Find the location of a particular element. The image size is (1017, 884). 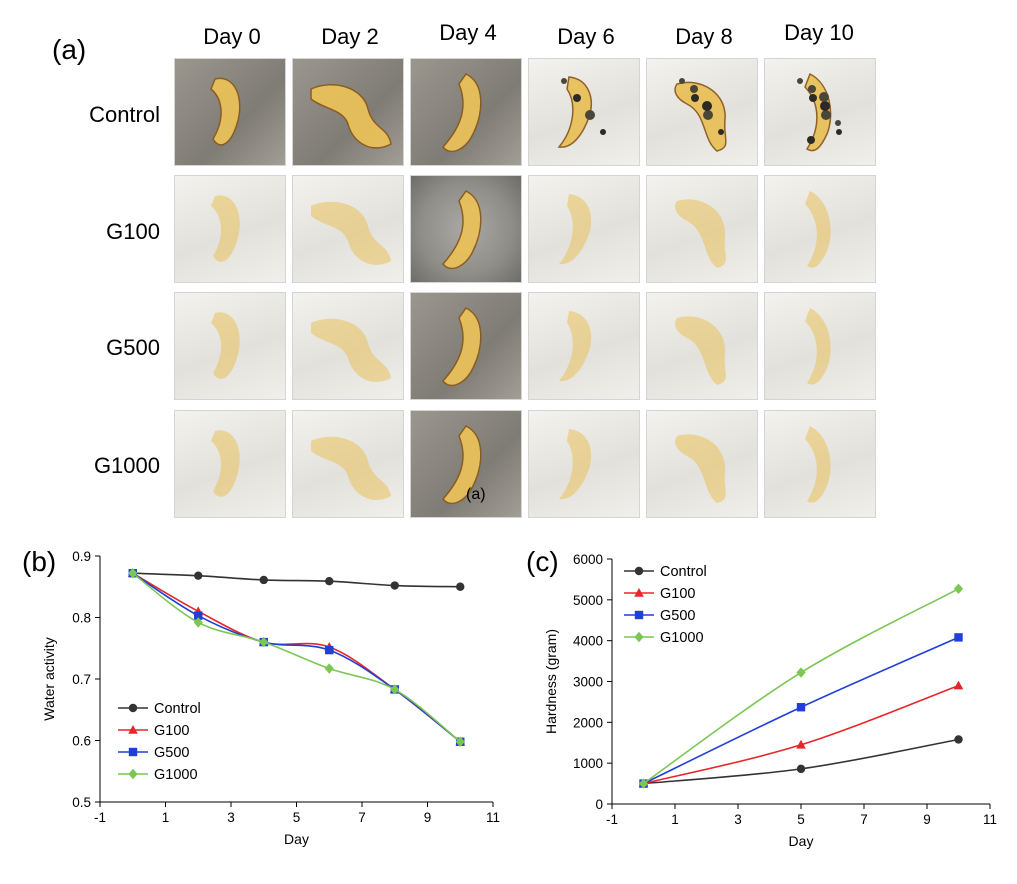

panel-c-label: (c) is located at coordinates (542, 561).